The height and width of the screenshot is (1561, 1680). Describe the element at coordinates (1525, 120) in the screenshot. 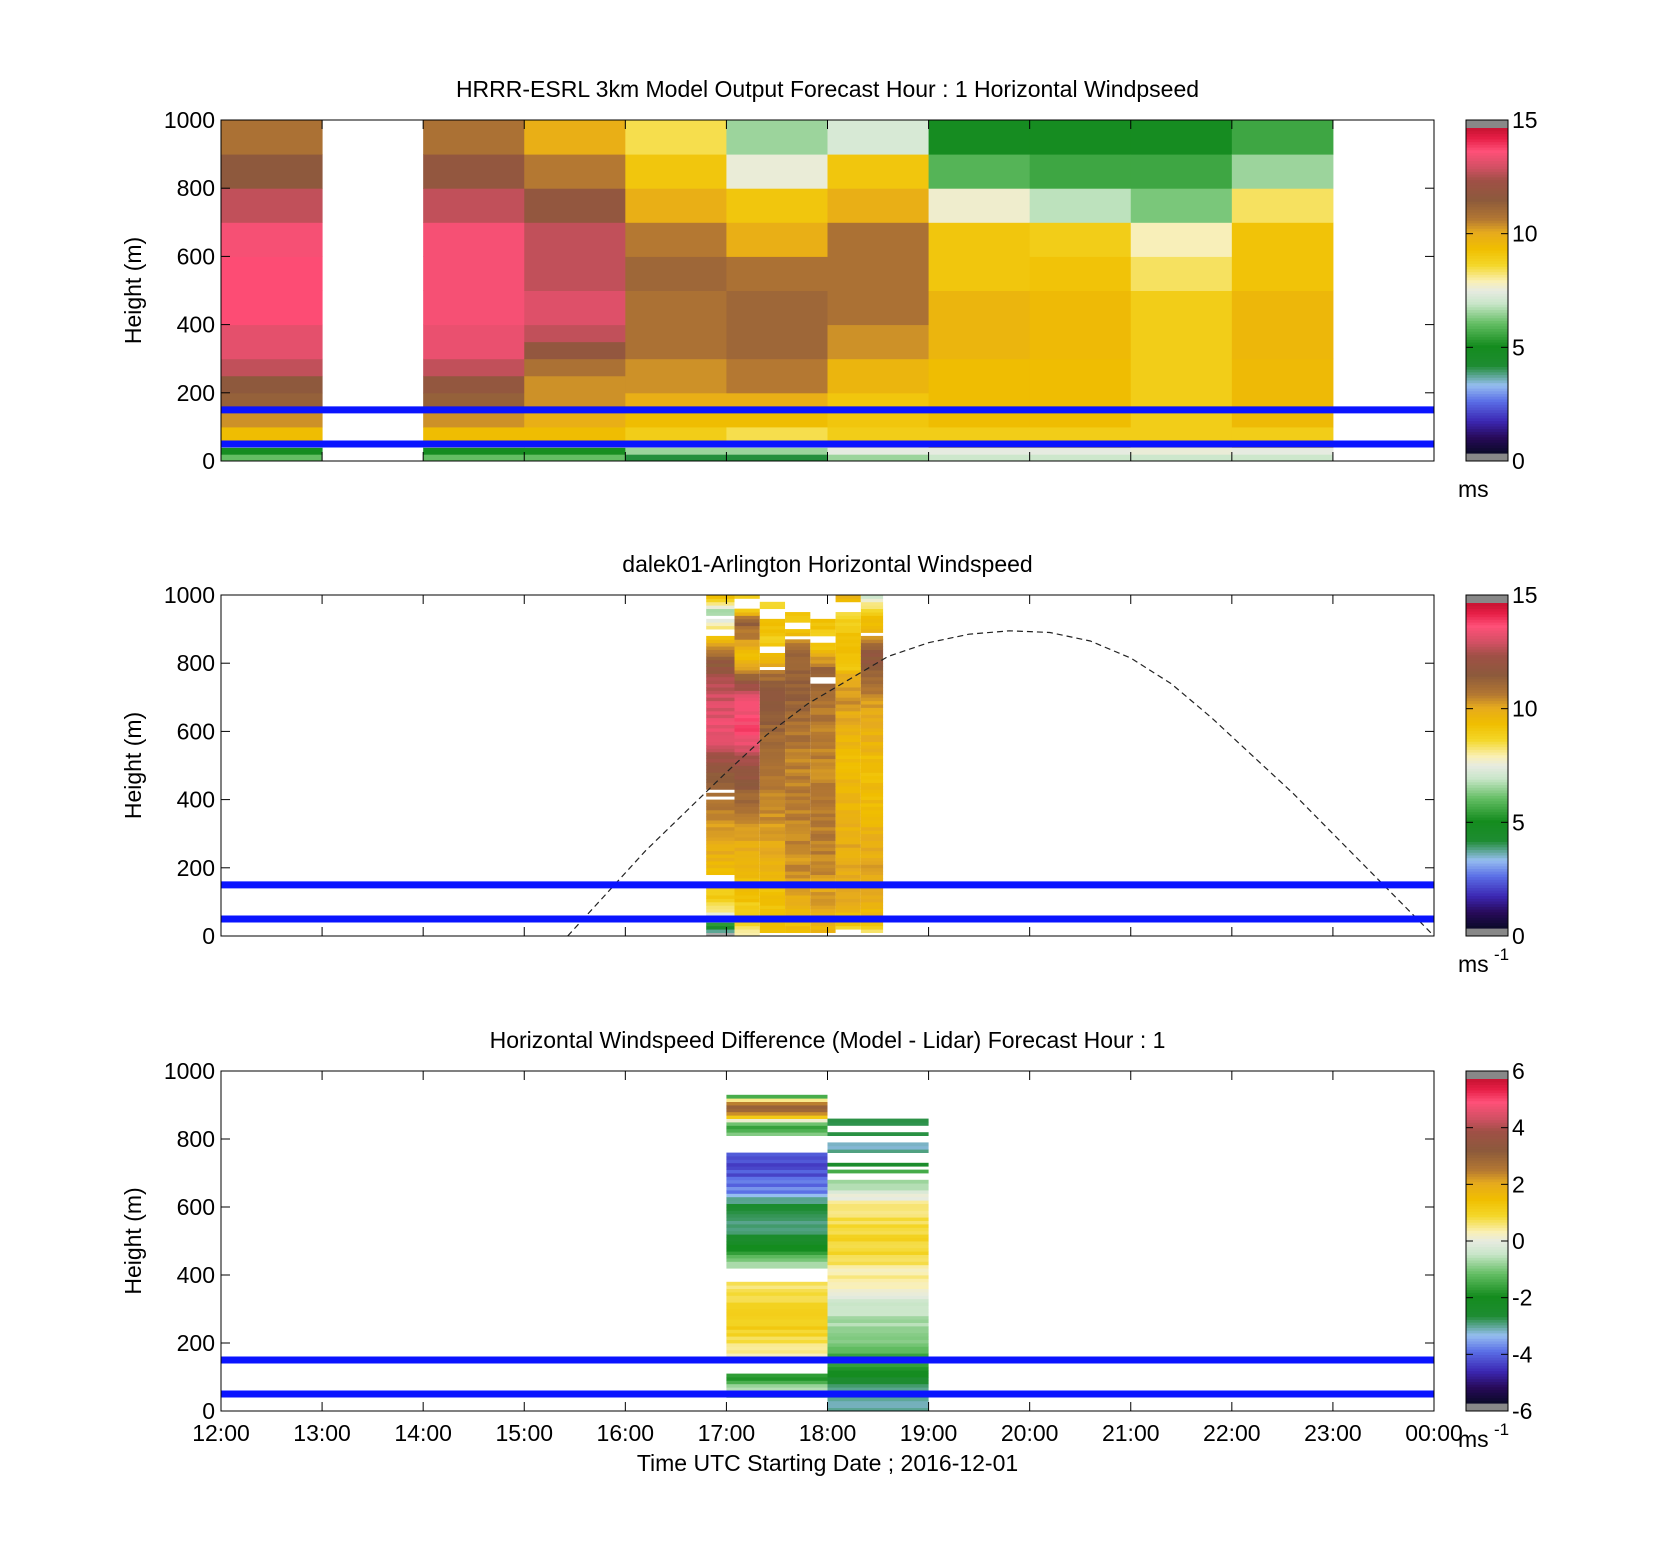

I see `colorbar-tick-label: 15` at that location.